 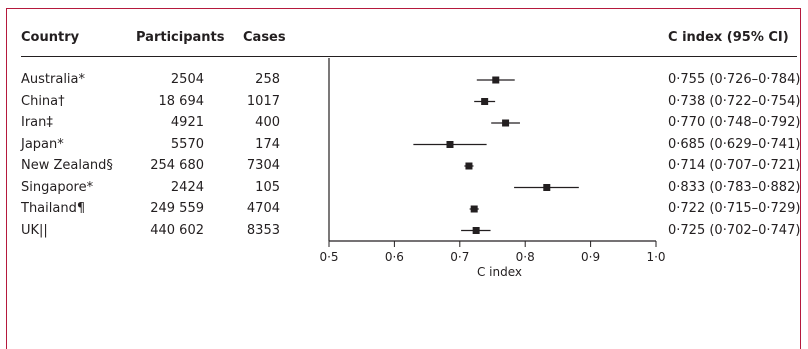 What do you see at coordinates (181, 101) in the screenshot?
I see `participants-cell: 18 694` at bounding box center [181, 101].